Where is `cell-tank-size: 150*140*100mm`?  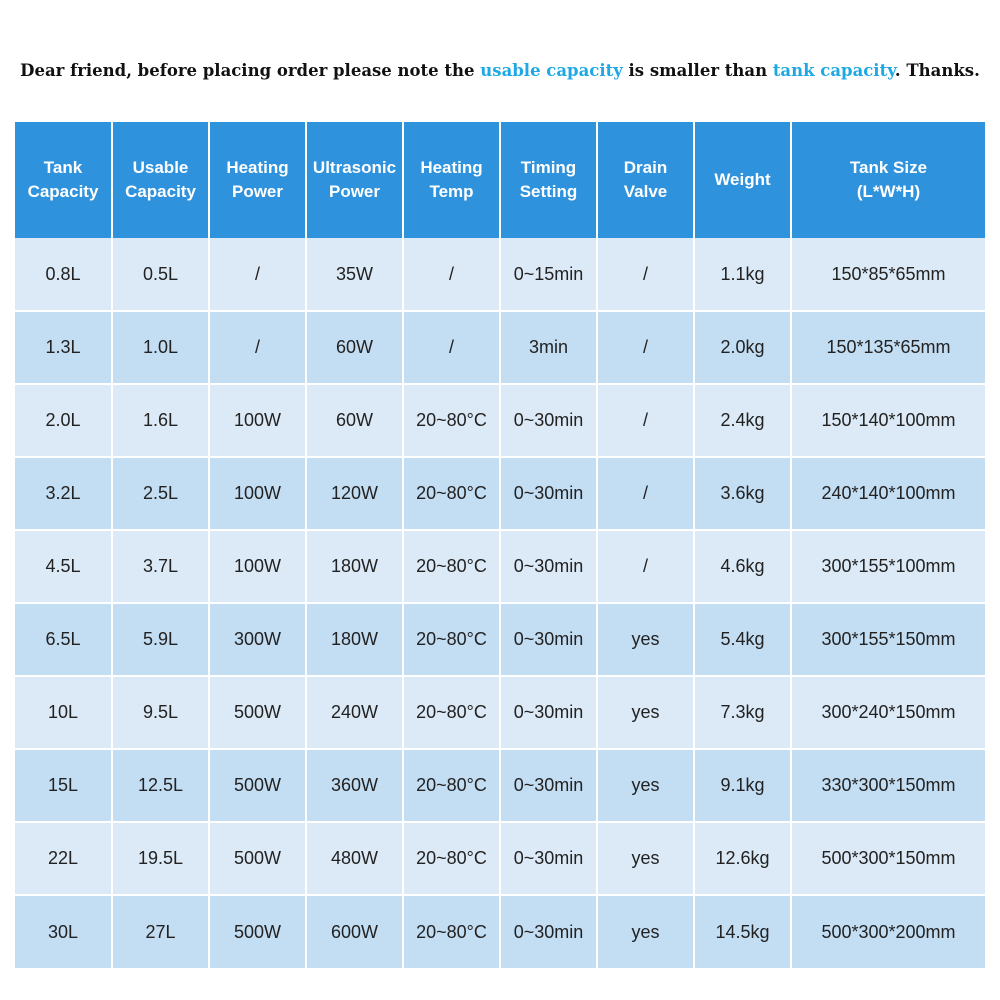
cell-tank-size: 150*140*100mm is located at coordinates (888, 420).